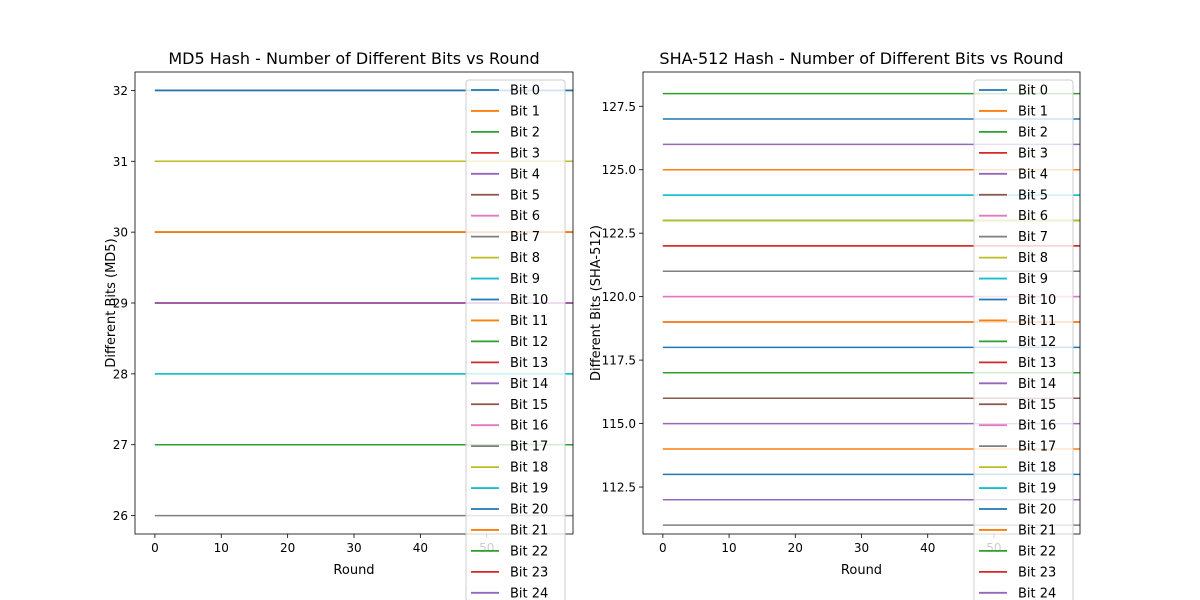  I want to click on md5-legend-label: Bit 3, so click(525, 153).